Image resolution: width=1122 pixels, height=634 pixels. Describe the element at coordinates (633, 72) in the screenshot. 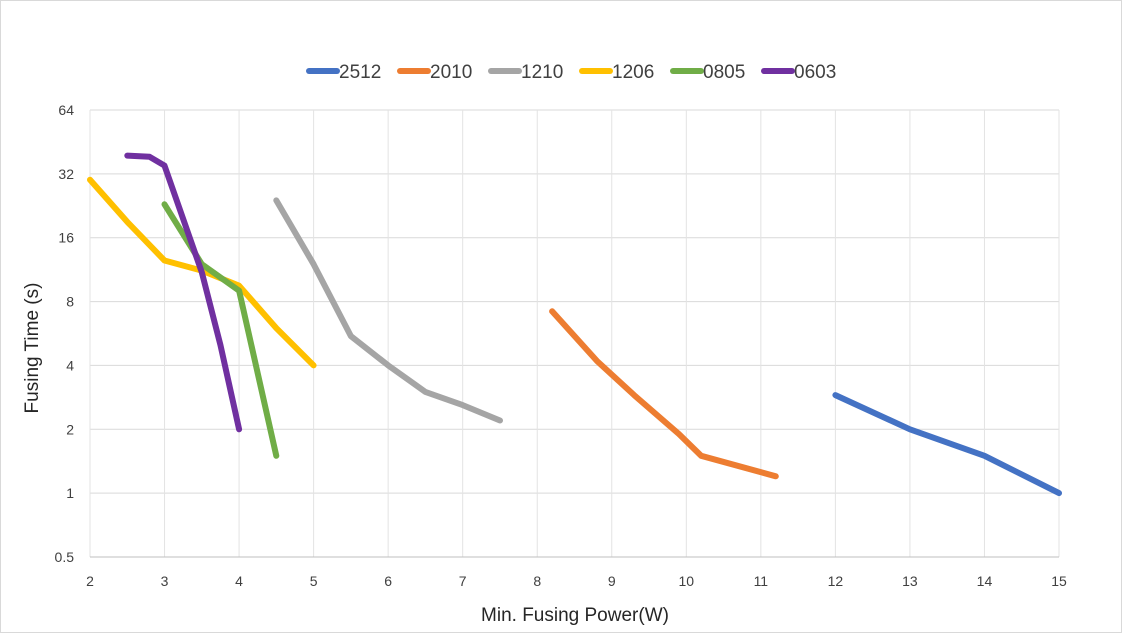

I see `legend-label-1206: 1206` at that location.